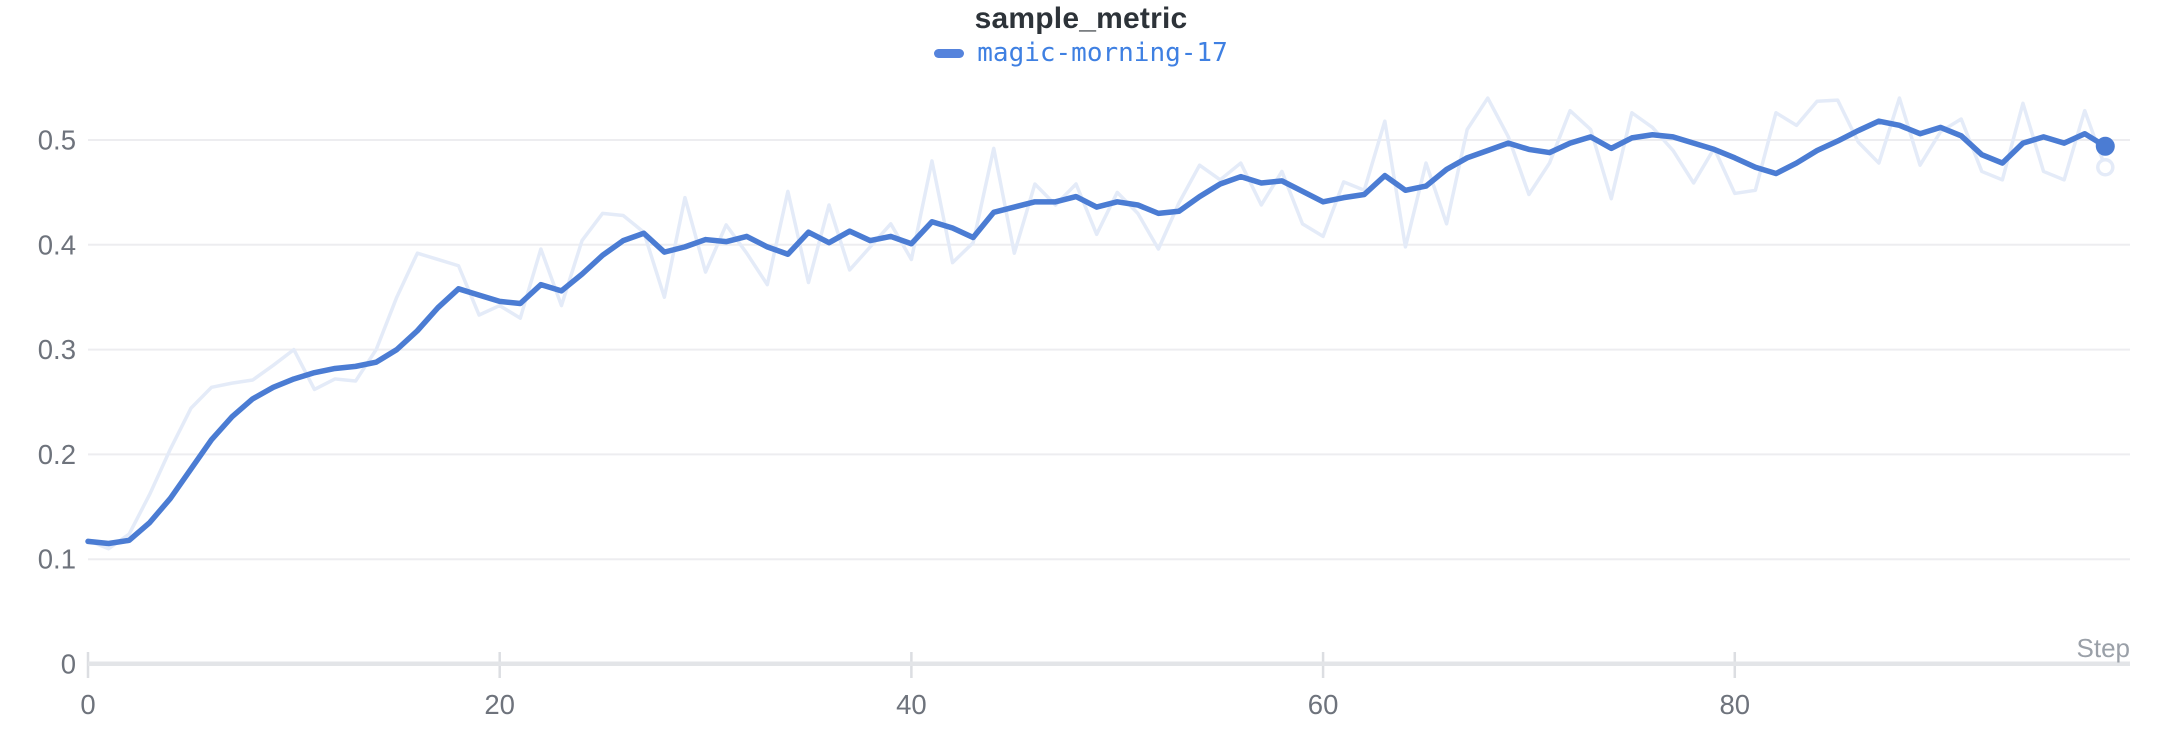  I want to click on x-axis-line, so click(1109, 663).